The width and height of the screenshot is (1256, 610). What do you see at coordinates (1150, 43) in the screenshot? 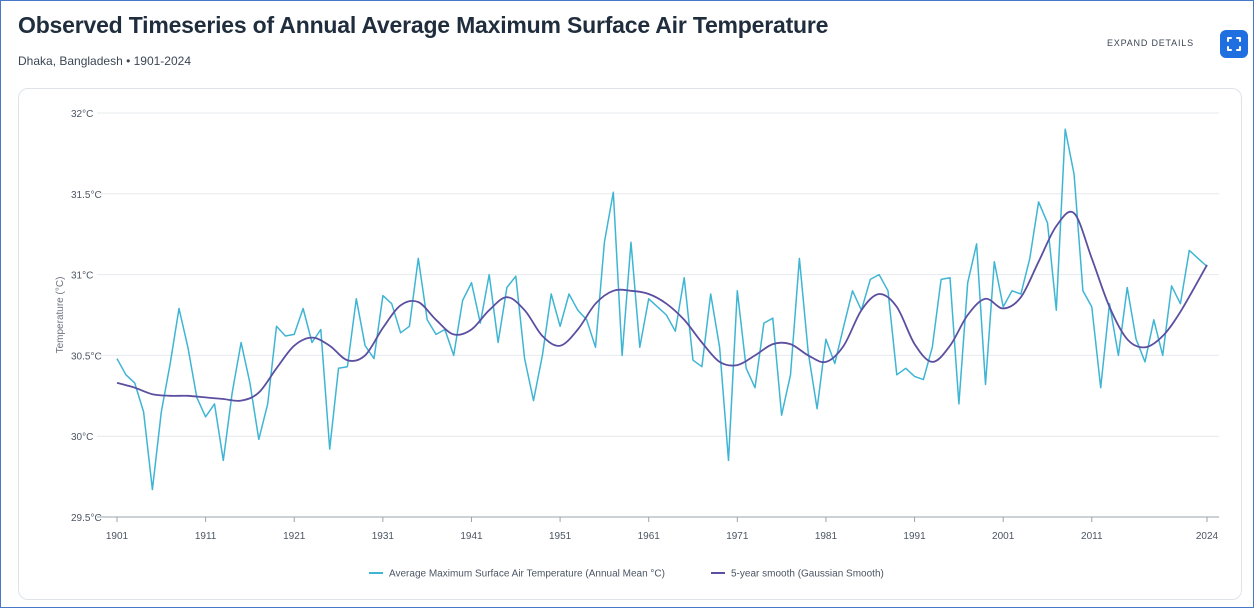
I see `expand-details-label: EXPAND DETAILS` at bounding box center [1150, 43].